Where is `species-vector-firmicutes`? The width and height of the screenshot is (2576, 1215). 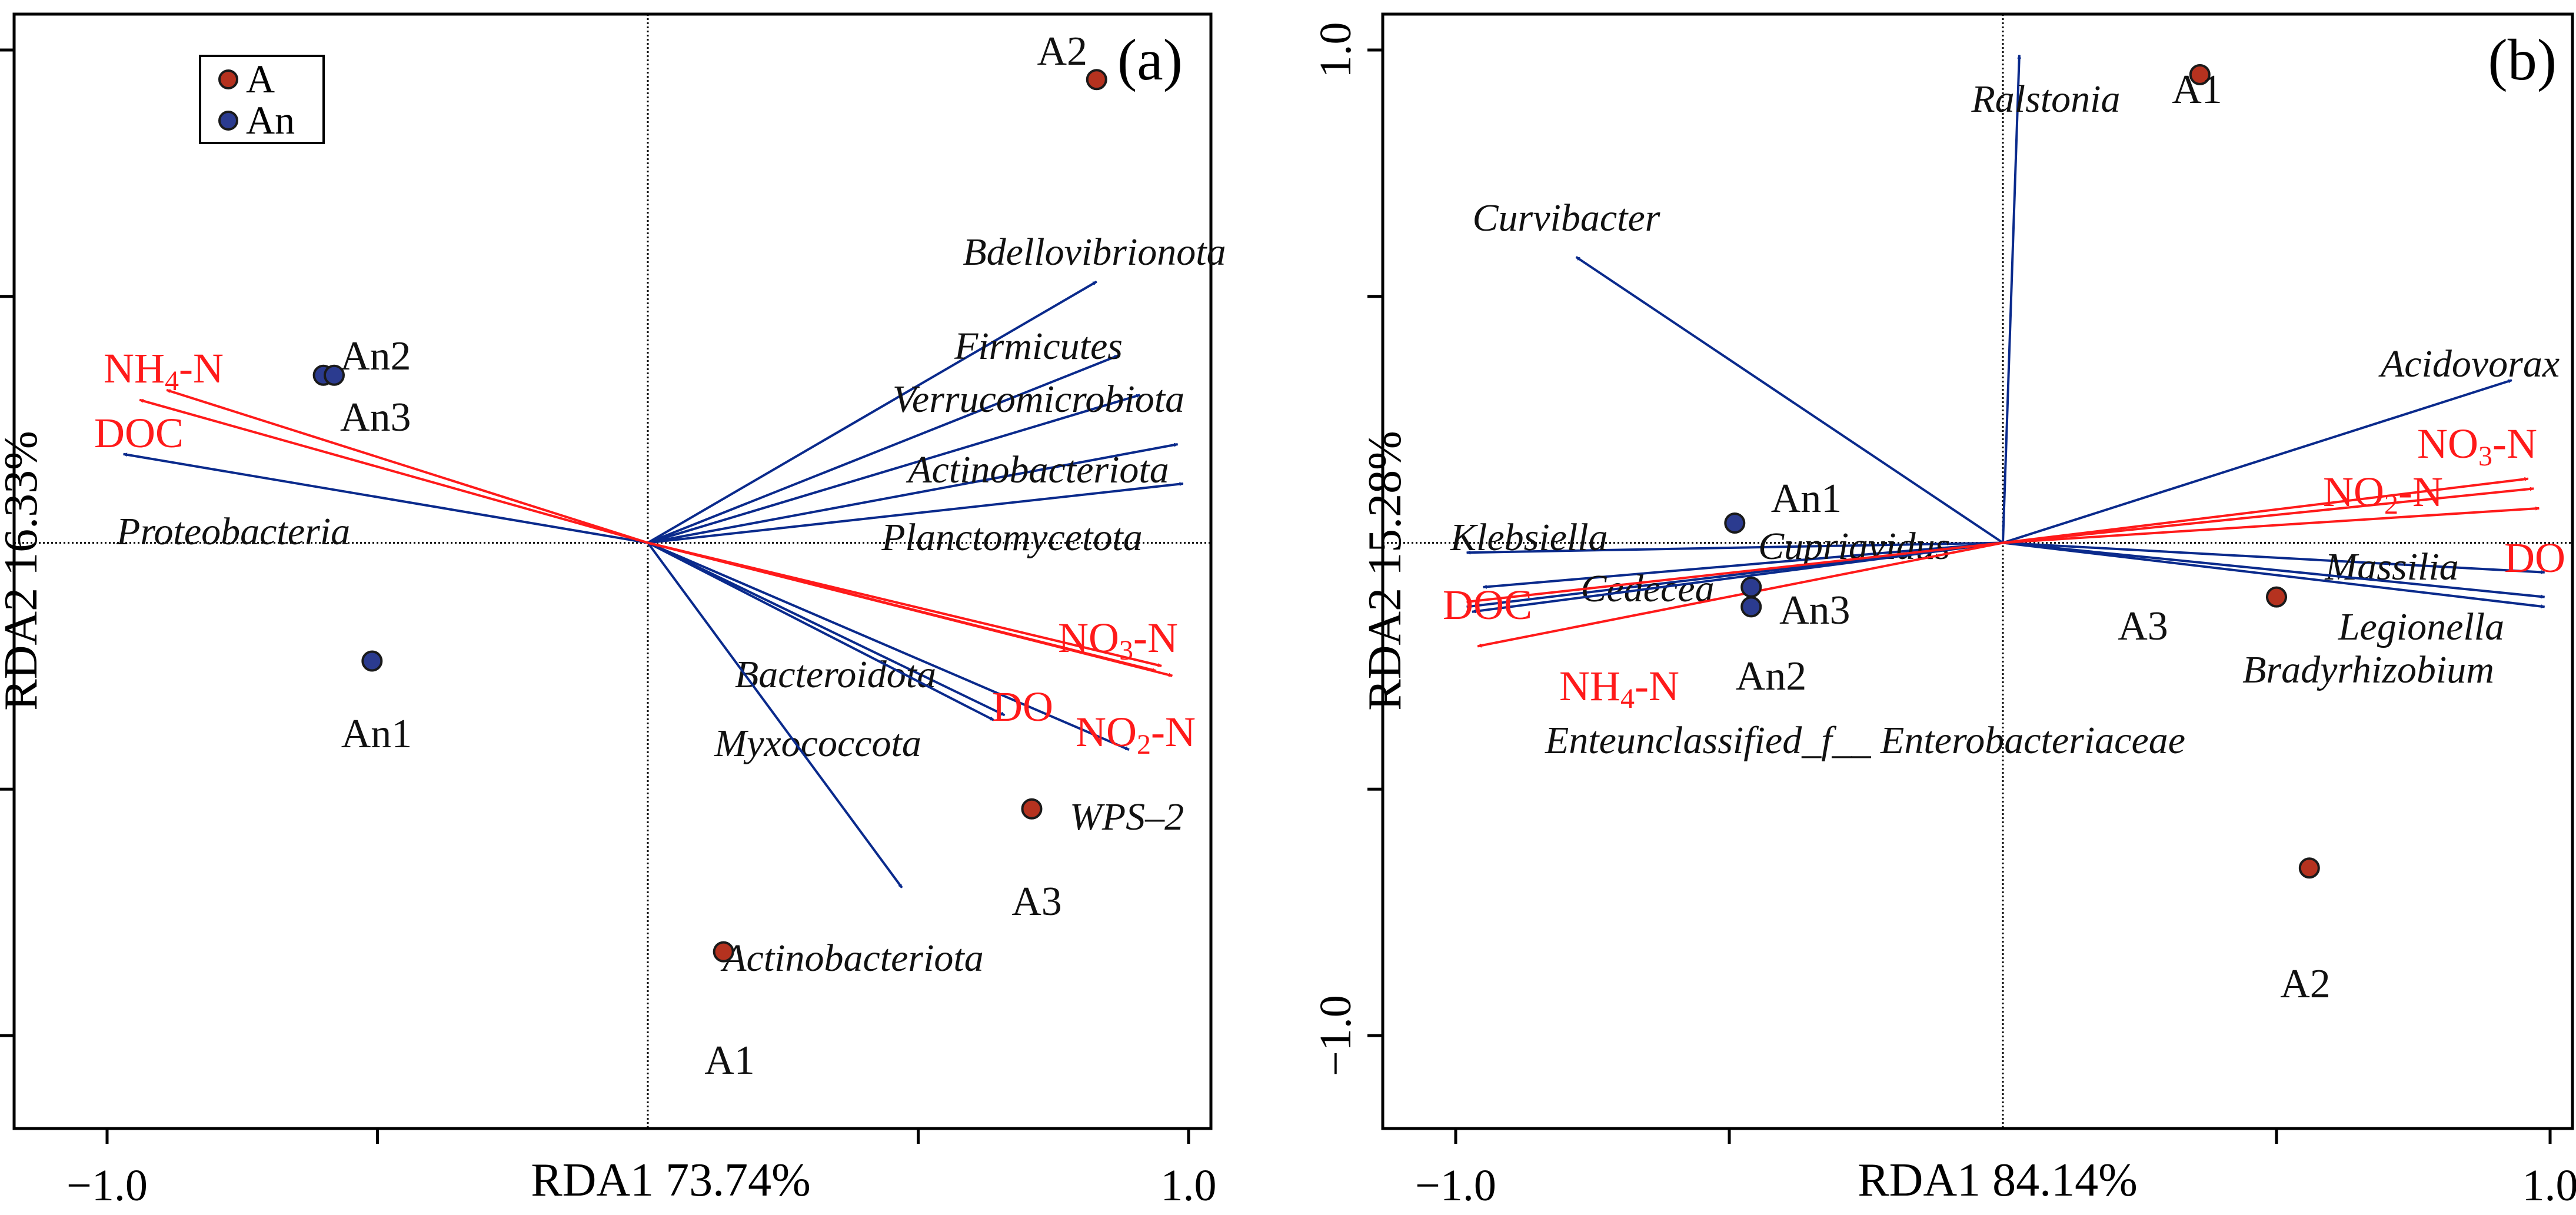 species-vector-firmicutes is located at coordinates (883, 449).